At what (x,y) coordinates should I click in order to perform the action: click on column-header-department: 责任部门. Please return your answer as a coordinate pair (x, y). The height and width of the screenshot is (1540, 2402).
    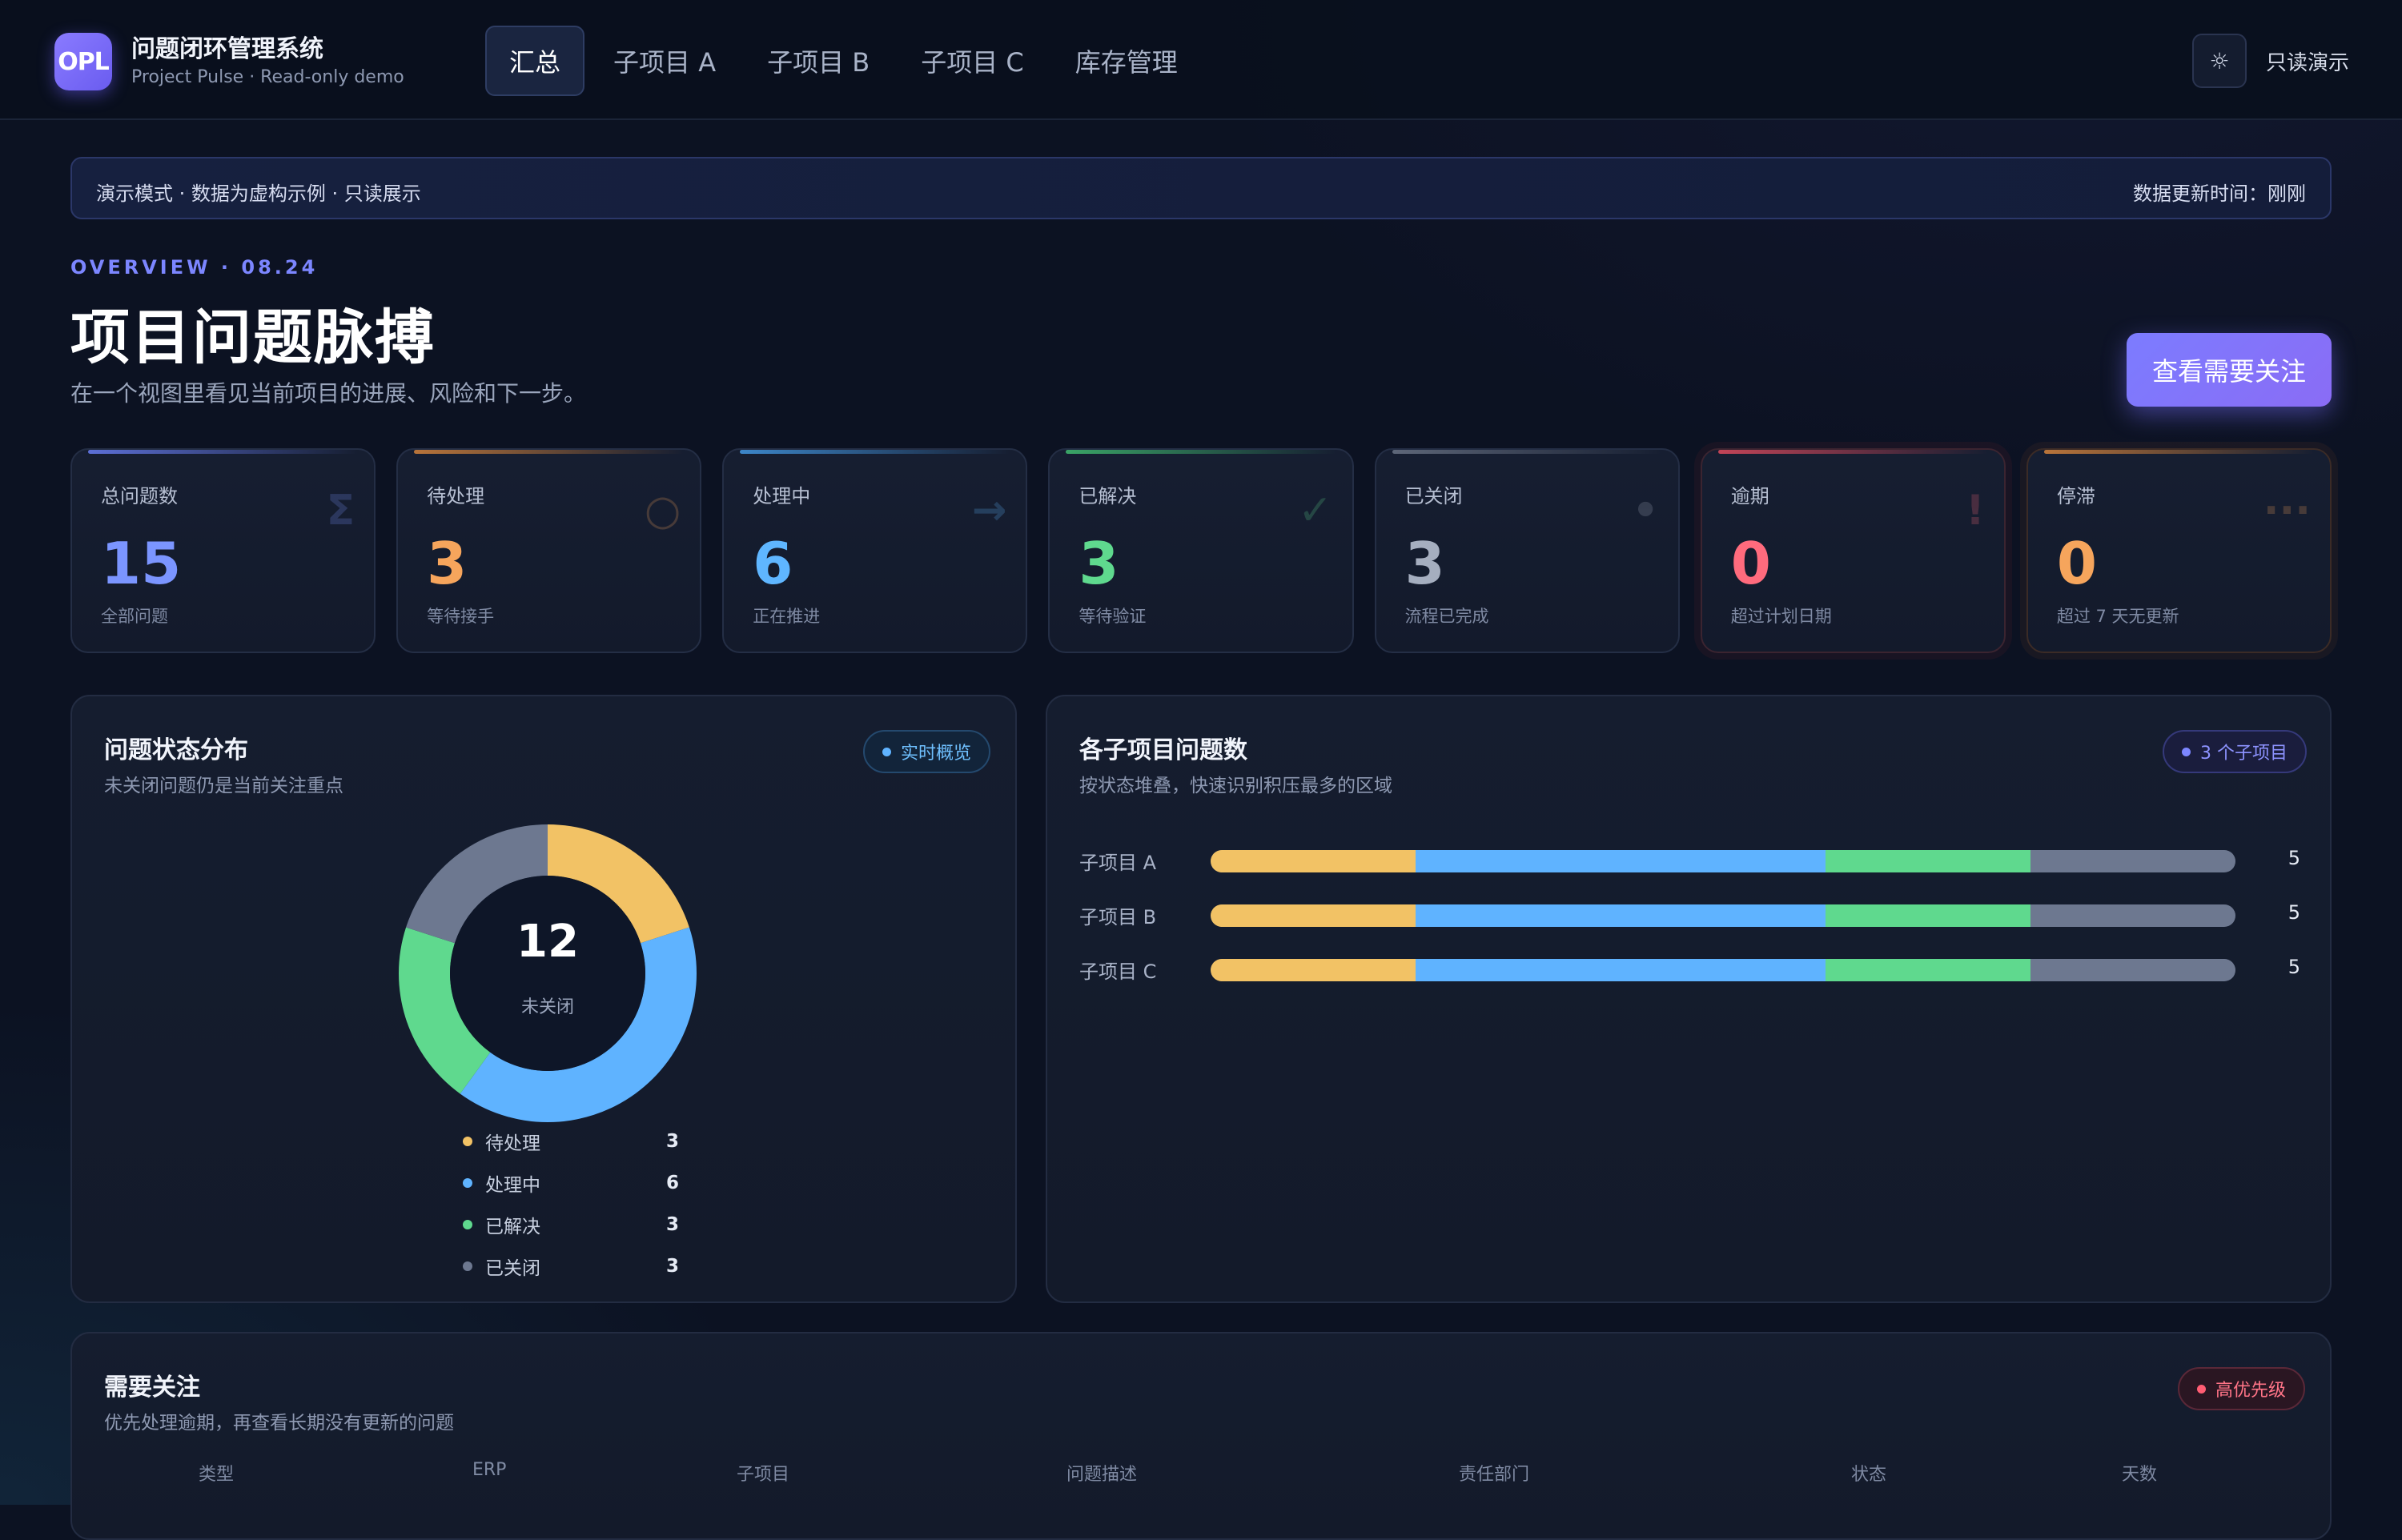
    Looking at the image, I should click on (1494, 1475).